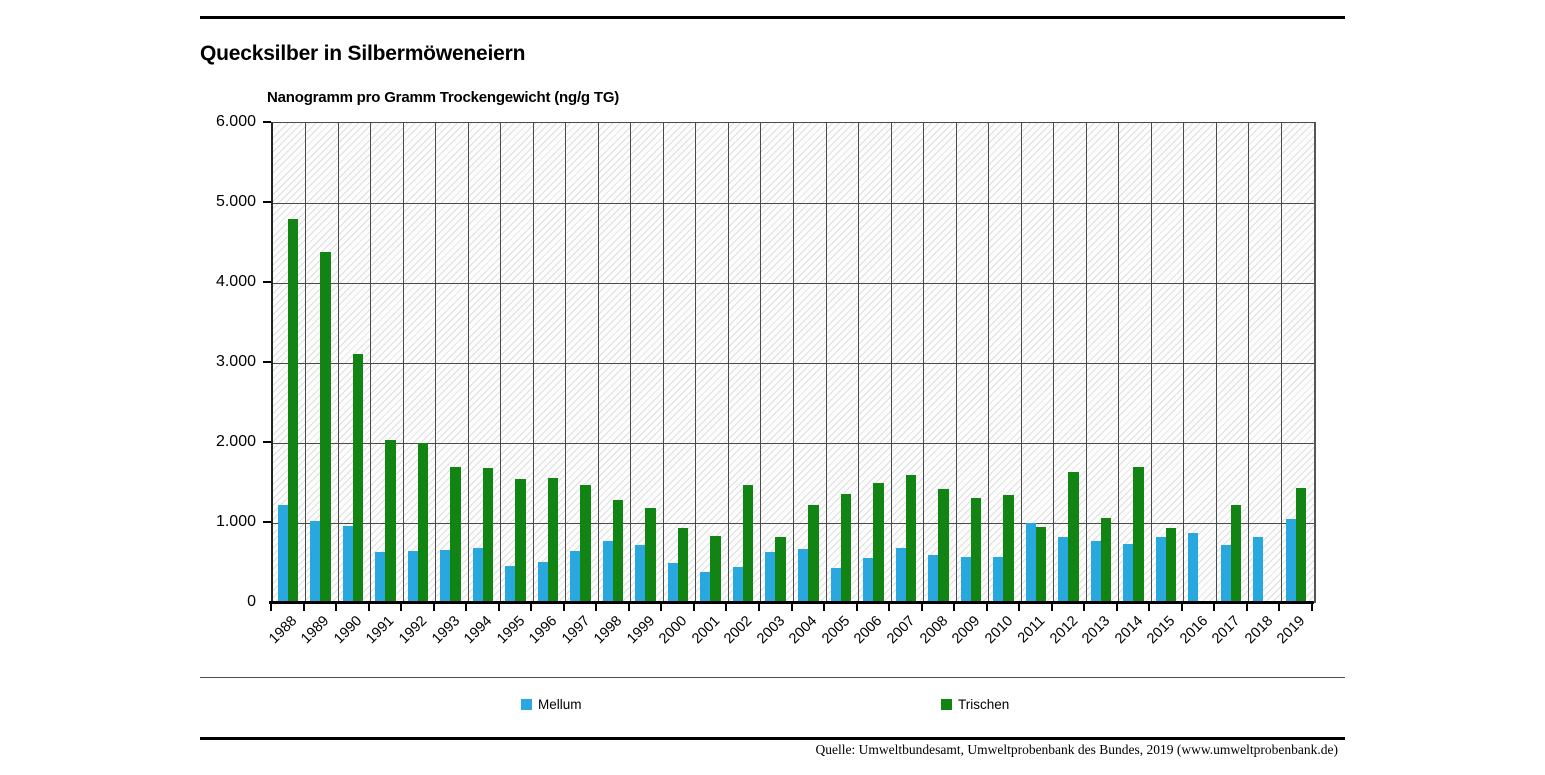  What do you see at coordinates (1193, 567) in the screenshot?
I see `bar-mellum-2016` at bounding box center [1193, 567].